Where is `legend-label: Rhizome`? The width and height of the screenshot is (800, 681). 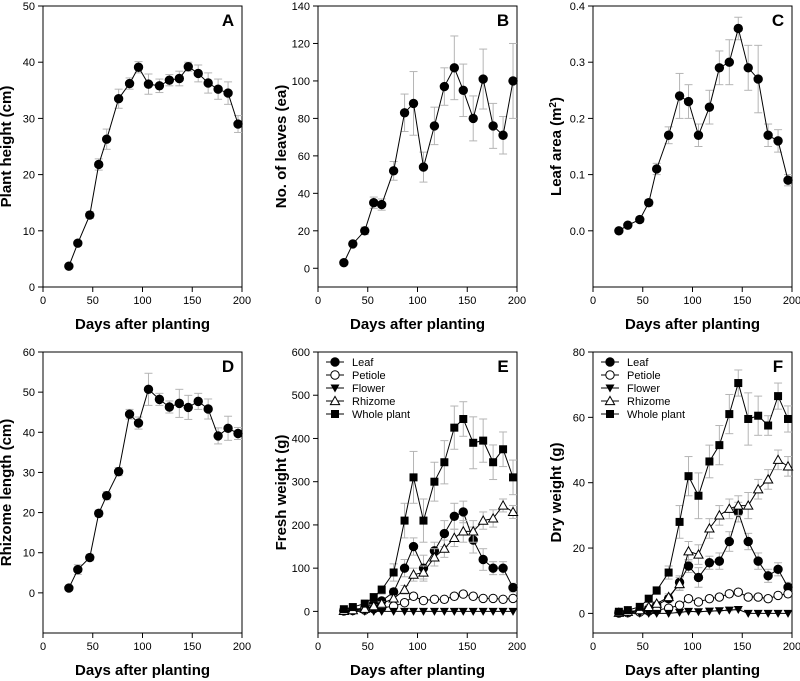 legend-label: Rhizome is located at coordinates (373, 402).